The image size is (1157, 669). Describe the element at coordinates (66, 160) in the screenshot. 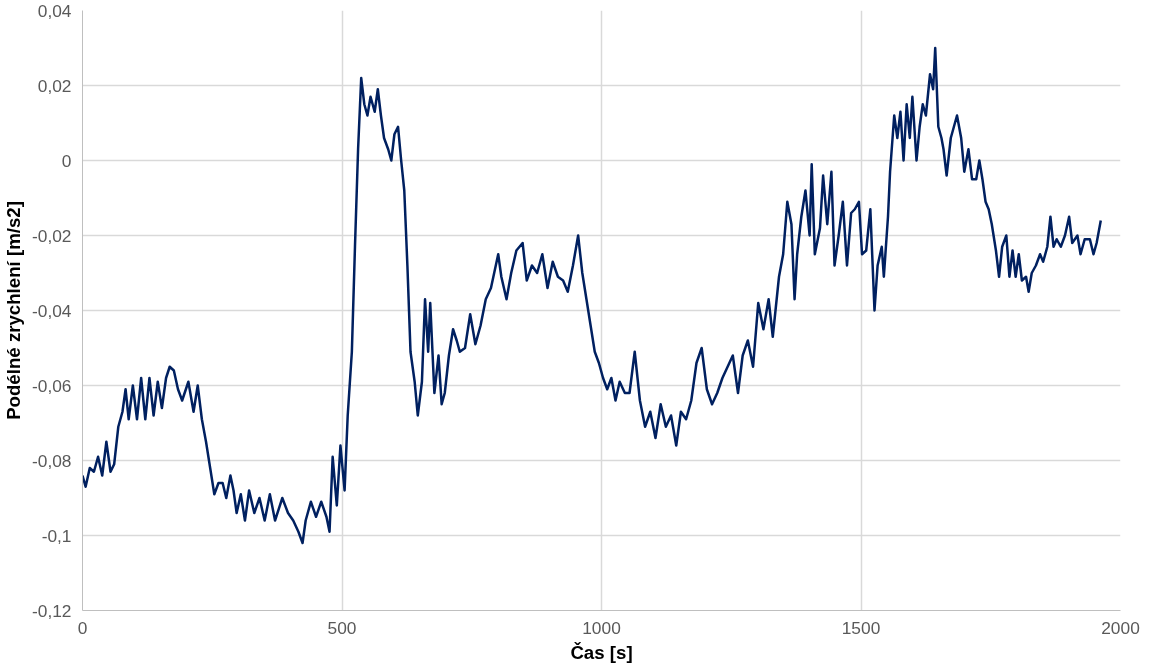

I see `y-tick-label: 0` at that location.